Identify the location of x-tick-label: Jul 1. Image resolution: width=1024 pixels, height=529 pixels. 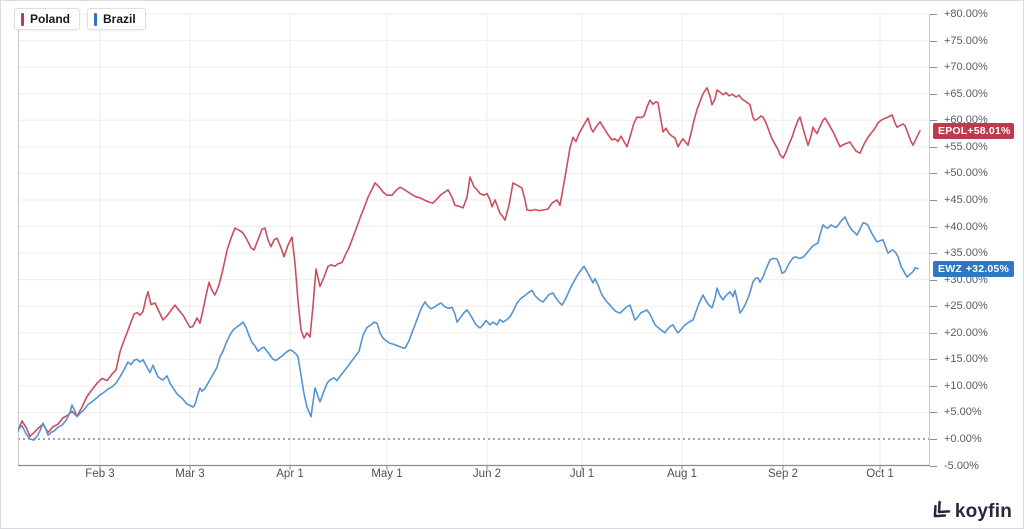
(582, 474).